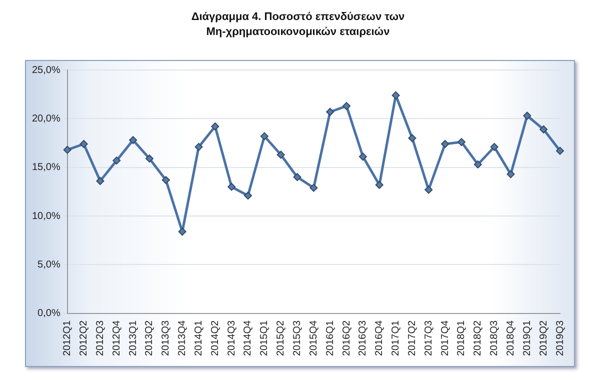 This screenshot has height=383, width=596. I want to click on y-tick-label: 10,0%, so click(46, 216).